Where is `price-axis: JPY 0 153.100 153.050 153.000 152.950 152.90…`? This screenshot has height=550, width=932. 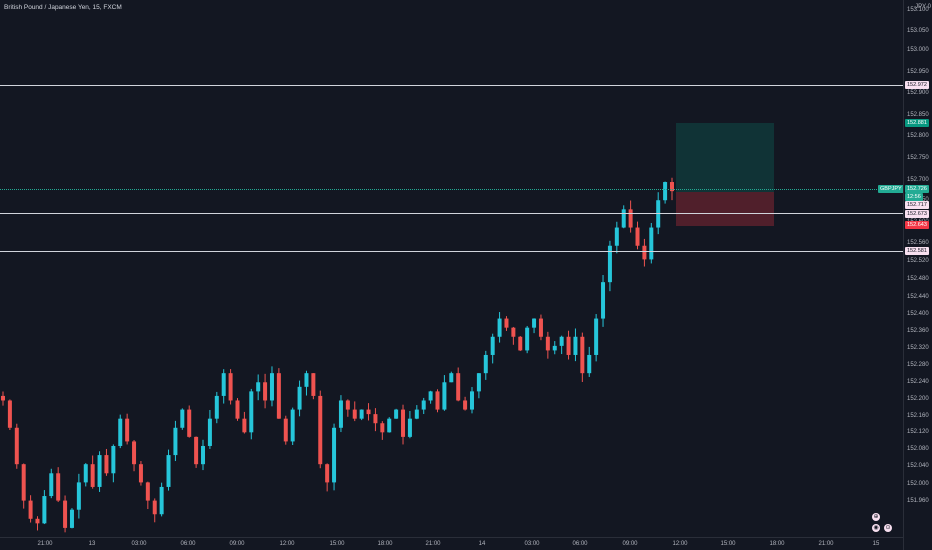
price-axis: JPY 0 153.100 153.050 153.000 152.950 152.90… is located at coordinates (917, 275).